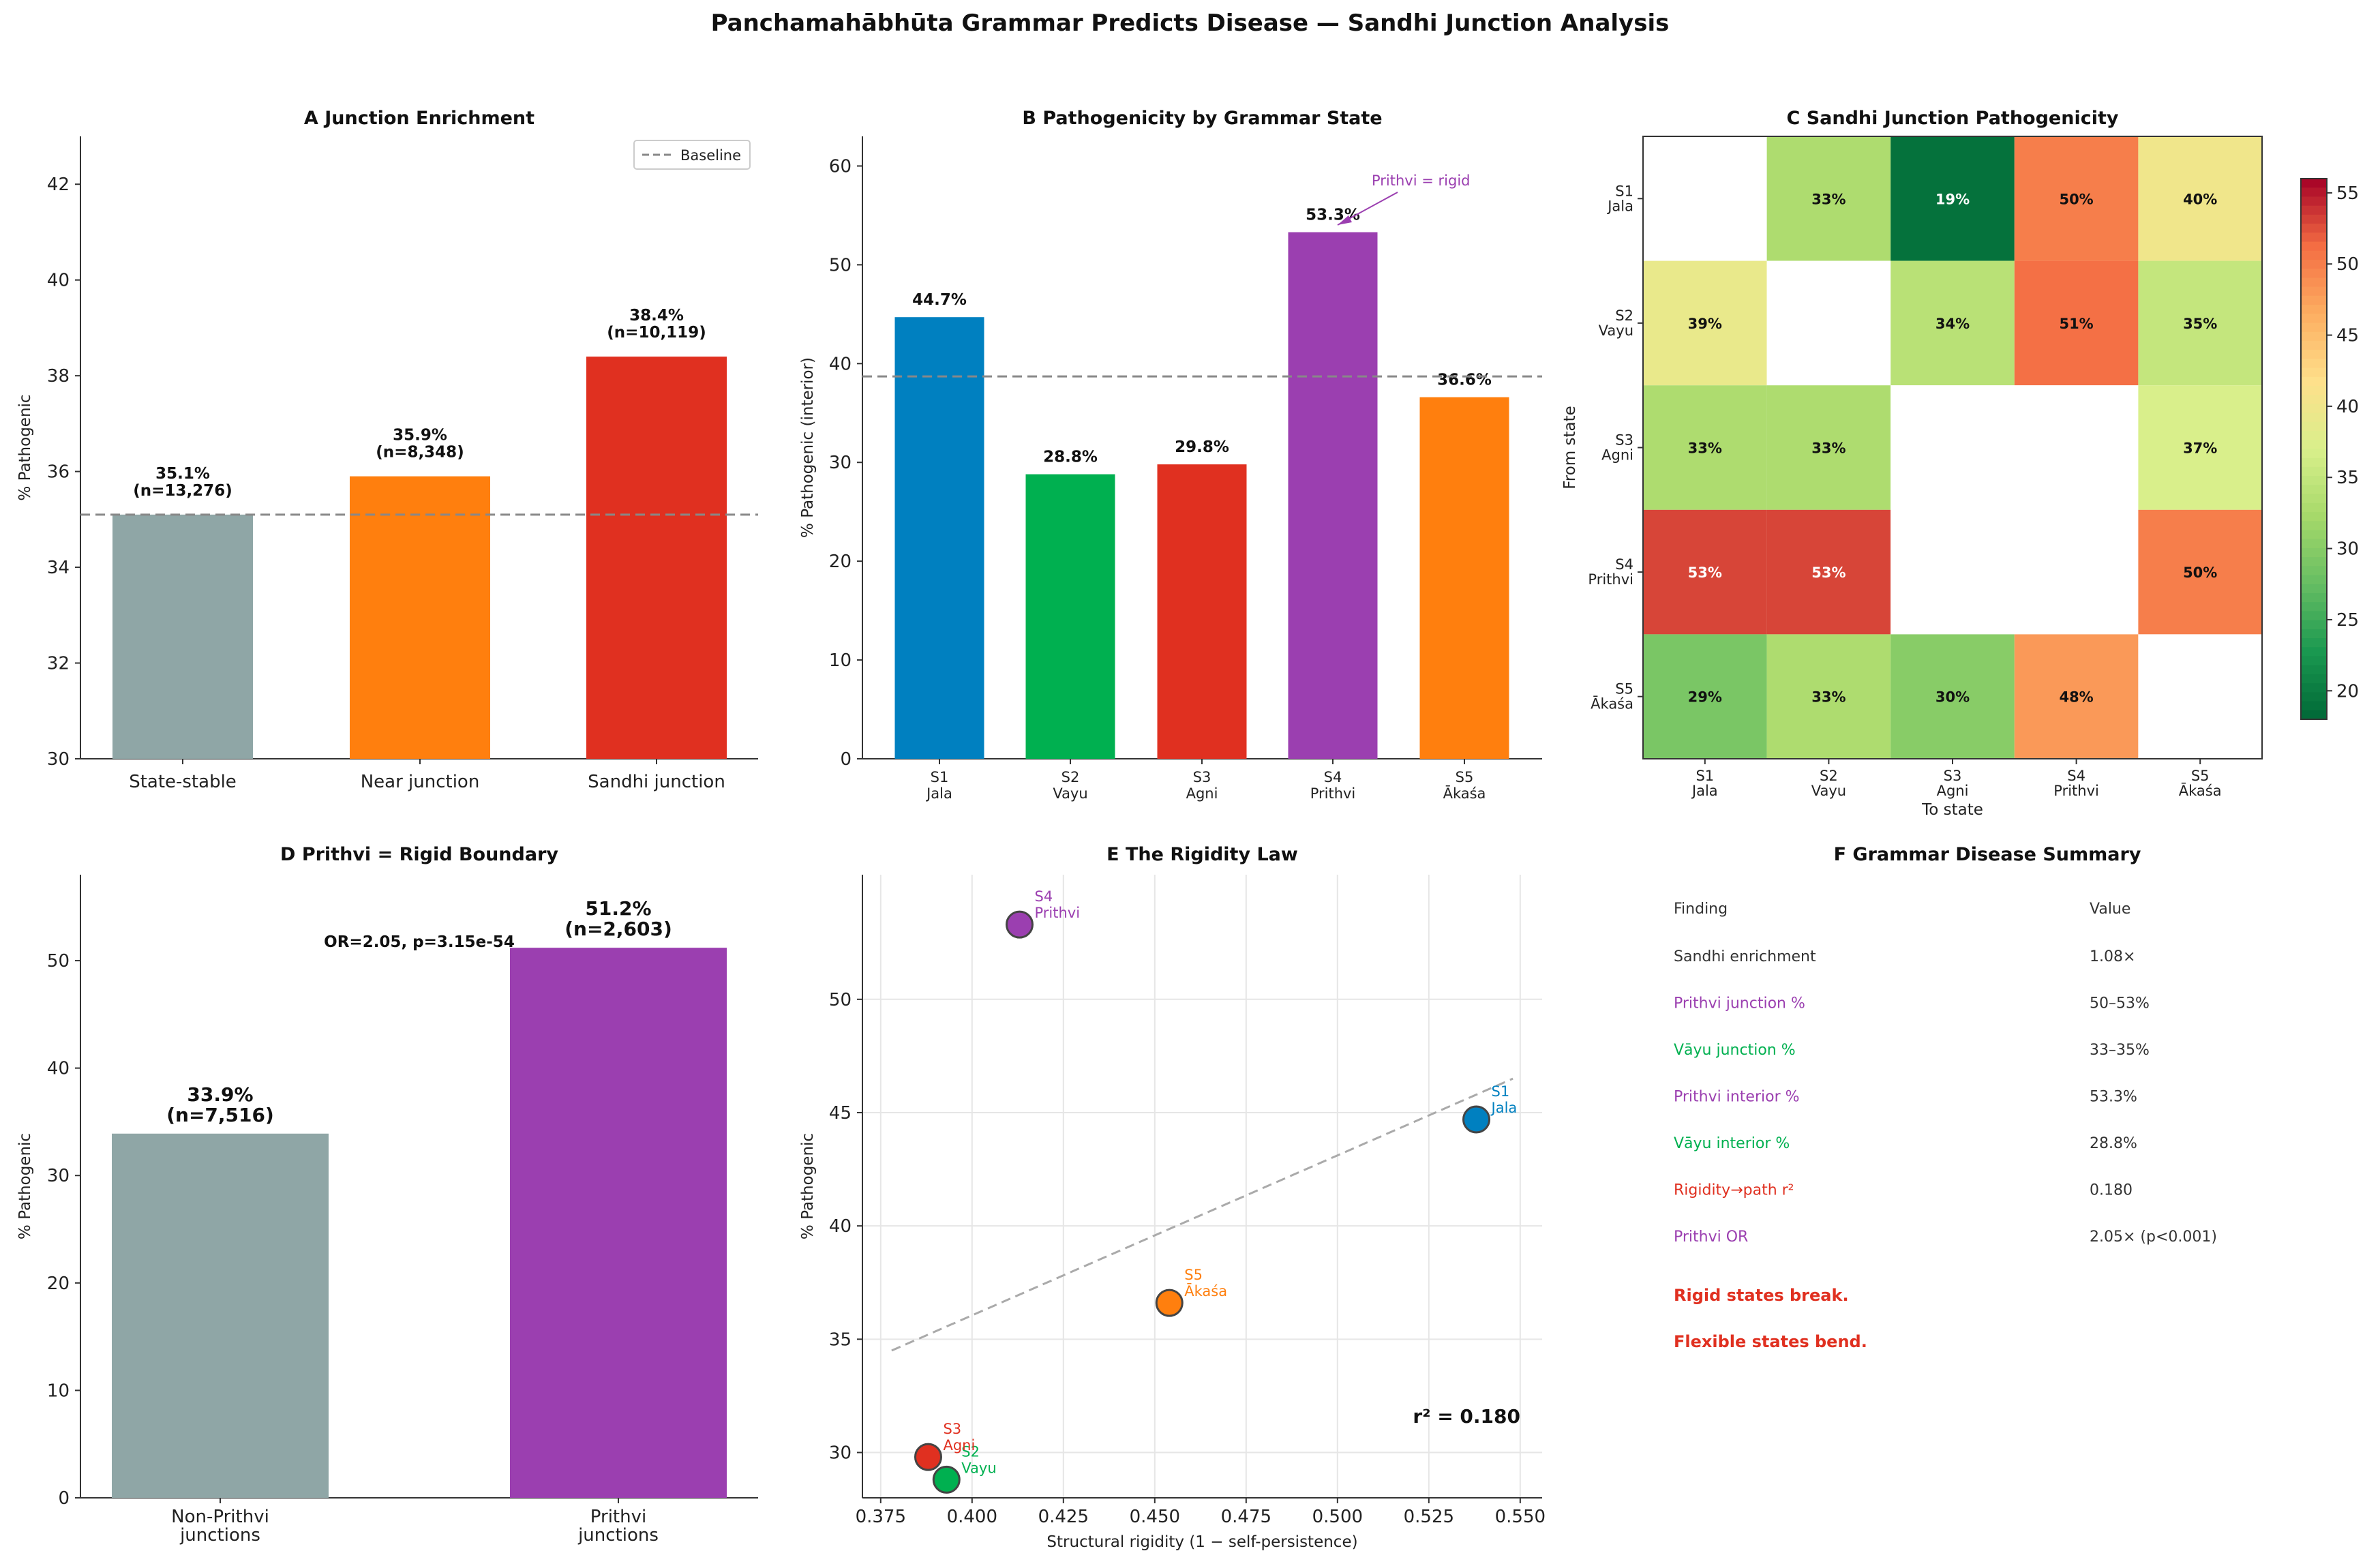  I want to click on panel-c-cell-label: 35%, so click(2200, 324).